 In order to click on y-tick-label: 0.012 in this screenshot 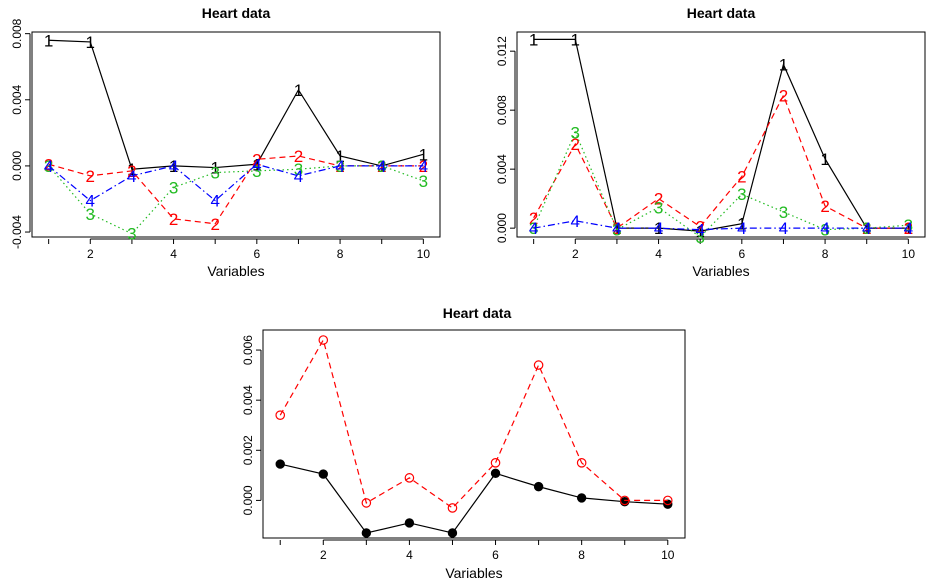, I will do `click(502, 51)`.